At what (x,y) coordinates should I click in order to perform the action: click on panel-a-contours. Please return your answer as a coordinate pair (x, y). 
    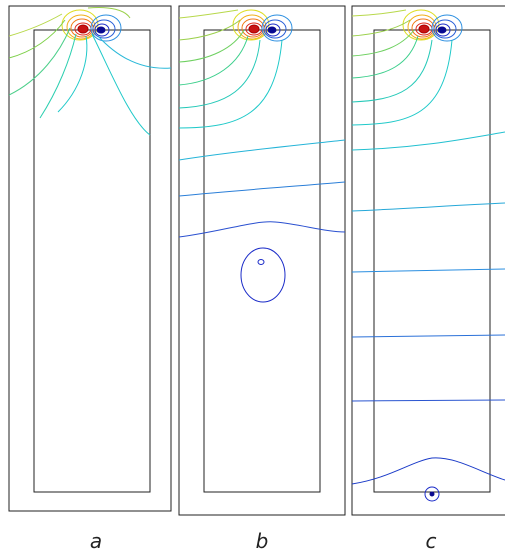
    Looking at the image, I should click on (90, 71).